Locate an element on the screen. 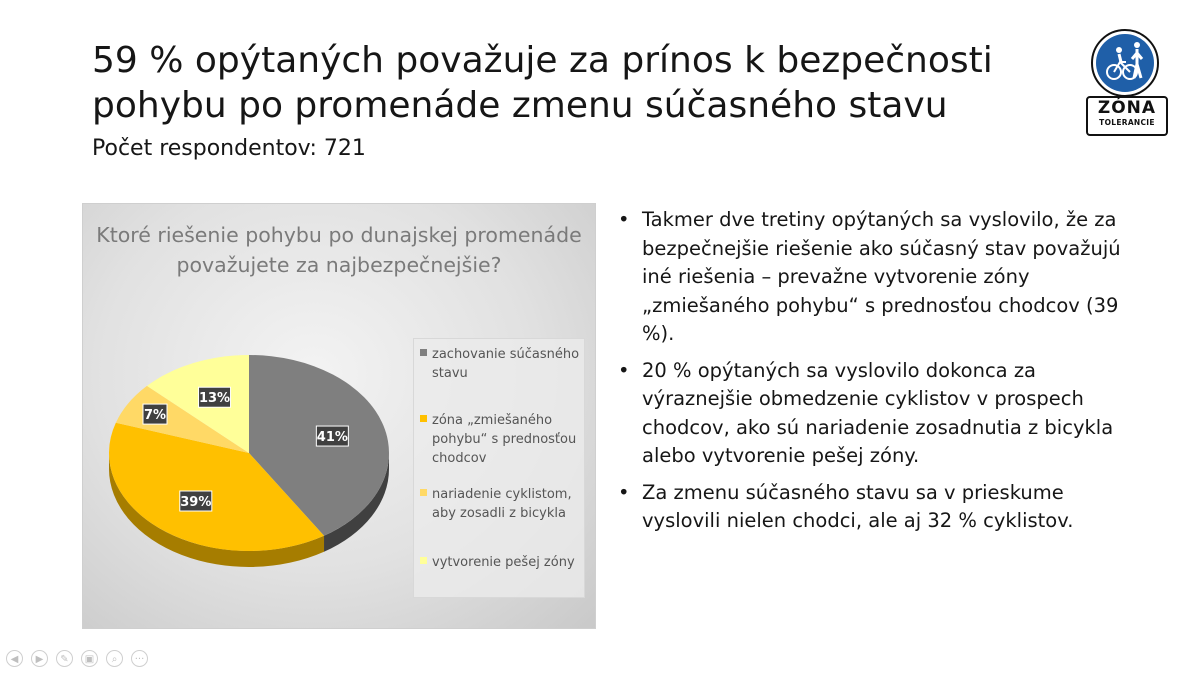 This screenshot has width=1200, height=675. pie-data-label-text: 39% is located at coordinates (195, 502).